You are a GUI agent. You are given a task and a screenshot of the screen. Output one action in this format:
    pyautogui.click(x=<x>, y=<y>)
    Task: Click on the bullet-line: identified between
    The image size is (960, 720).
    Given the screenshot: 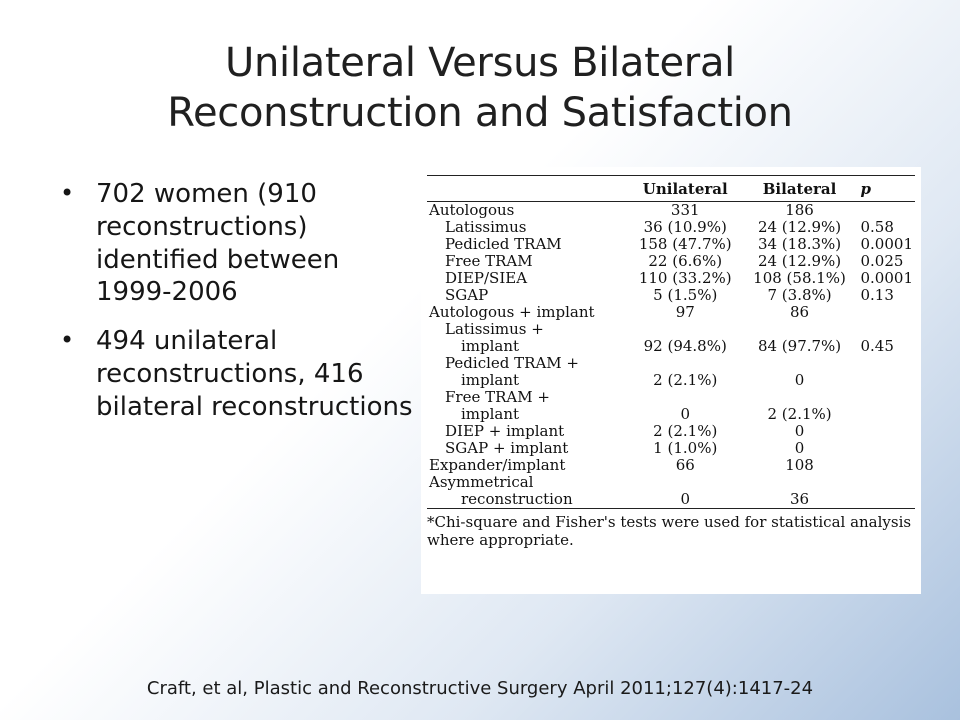 What is the action you would take?
    pyautogui.click(x=218, y=259)
    